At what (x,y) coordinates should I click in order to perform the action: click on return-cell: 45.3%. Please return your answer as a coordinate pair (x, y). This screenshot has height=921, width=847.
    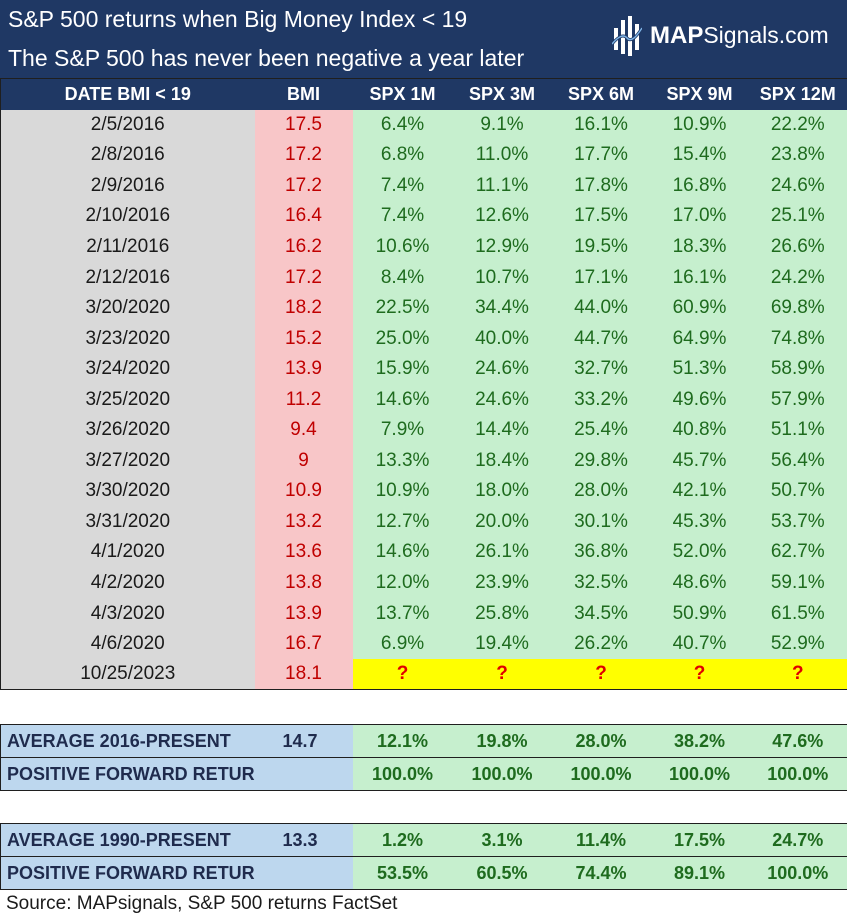
    Looking at the image, I should click on (699, 522).